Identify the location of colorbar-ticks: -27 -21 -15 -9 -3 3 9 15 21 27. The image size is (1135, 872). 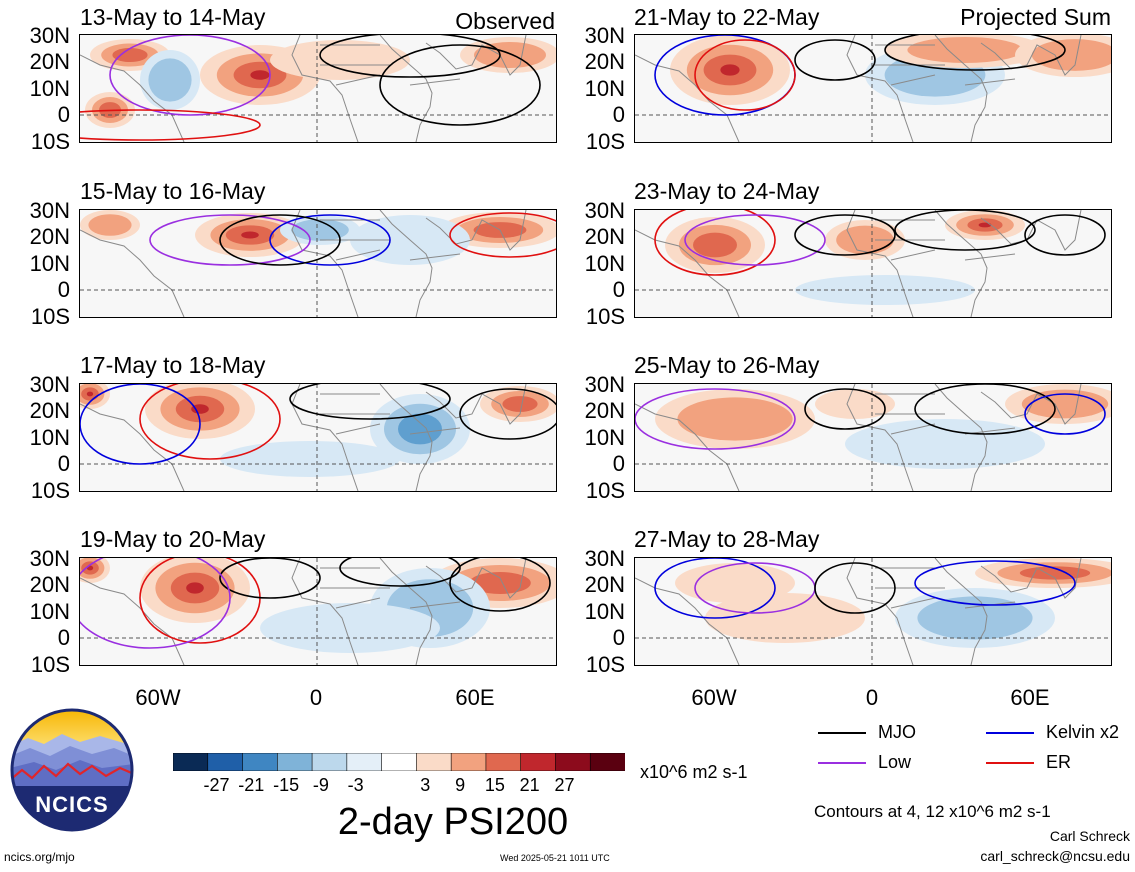
(399, 786).